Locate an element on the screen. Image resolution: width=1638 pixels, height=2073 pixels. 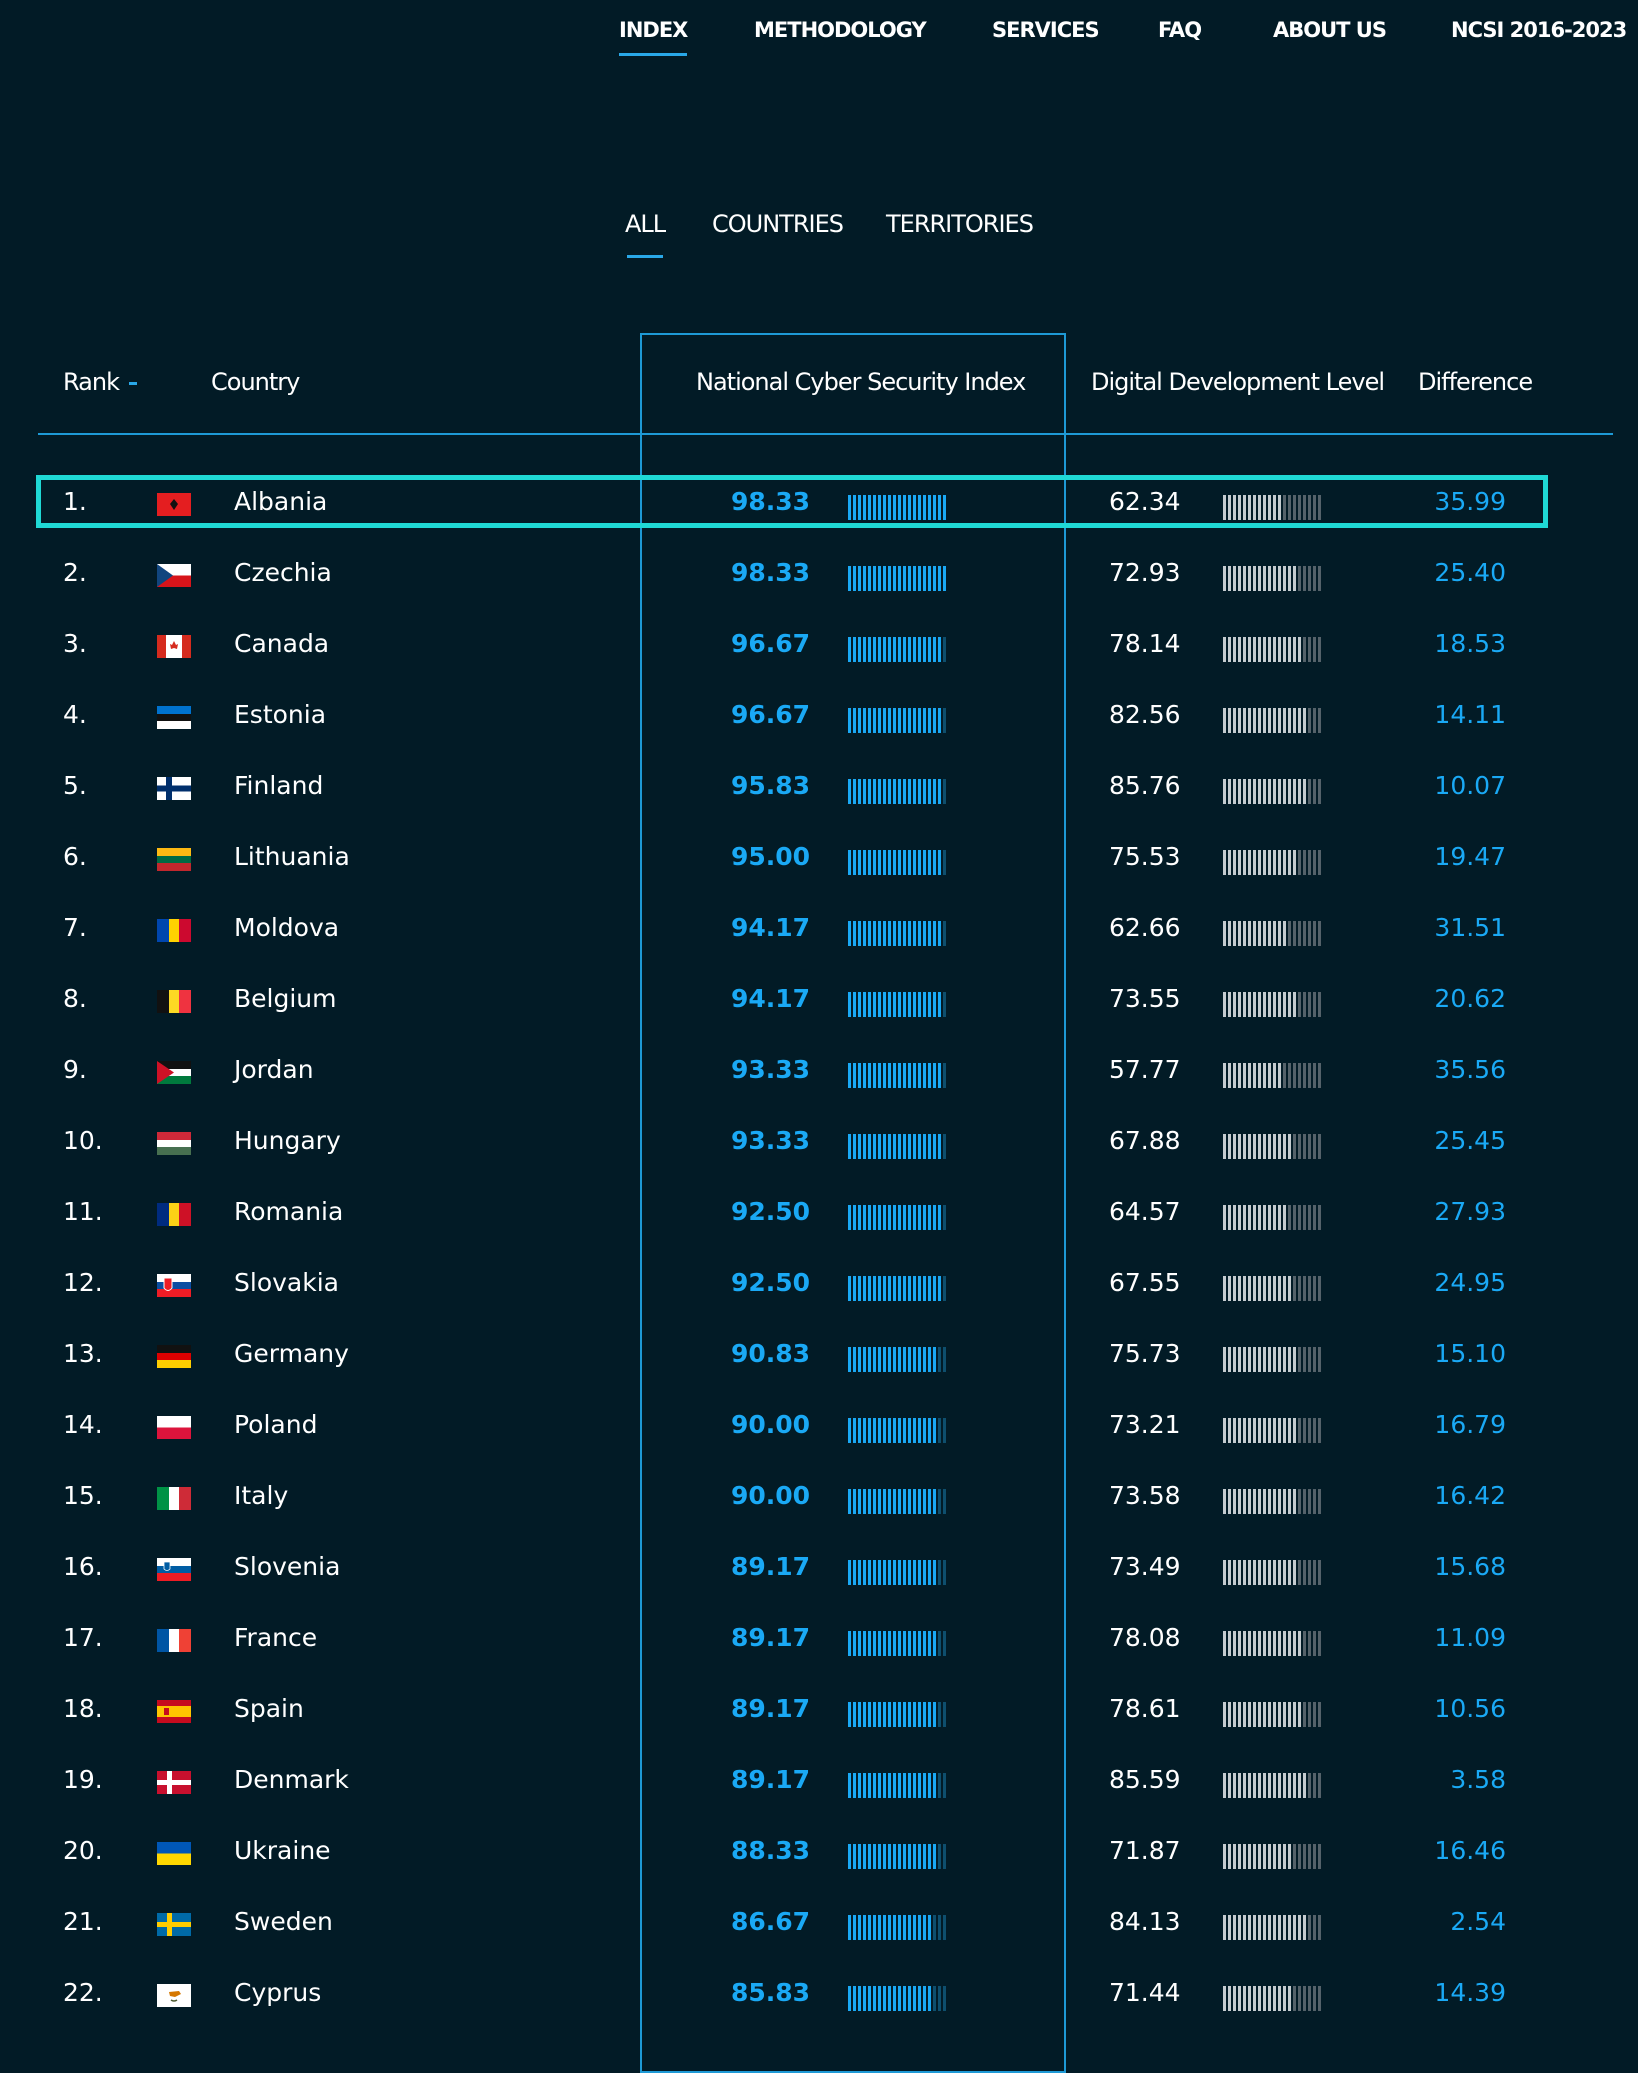
romania-flag-icon is located at coordinates (174, 1214).